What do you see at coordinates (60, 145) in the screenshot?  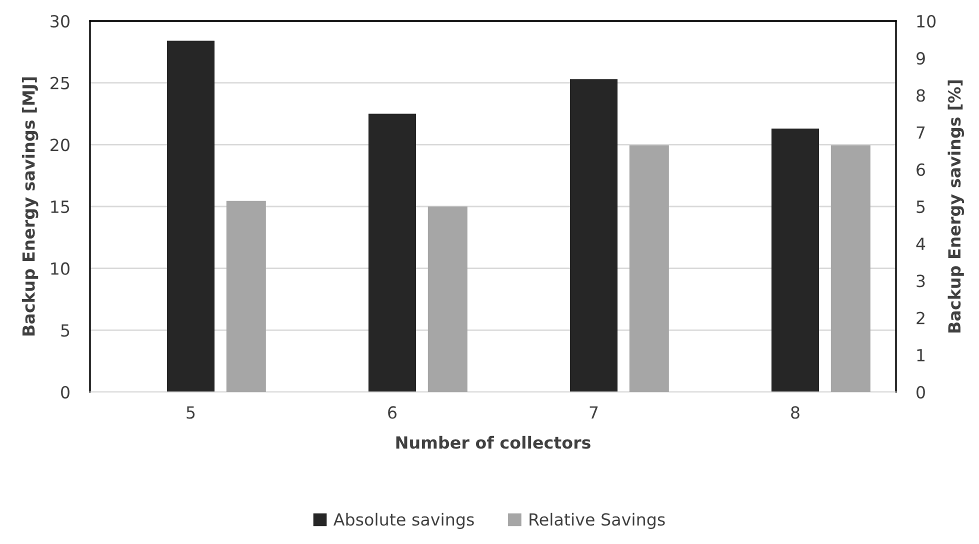 I see `y-tick-label: 20` at bounding box center [60, 145].